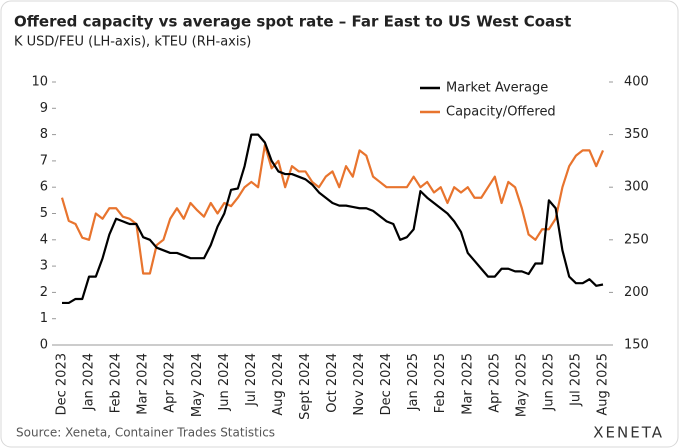  What do you see at coordinates (44, 108) in the screenshot?
I see `y-tick-label: 9` at bounding box center [44, 108].